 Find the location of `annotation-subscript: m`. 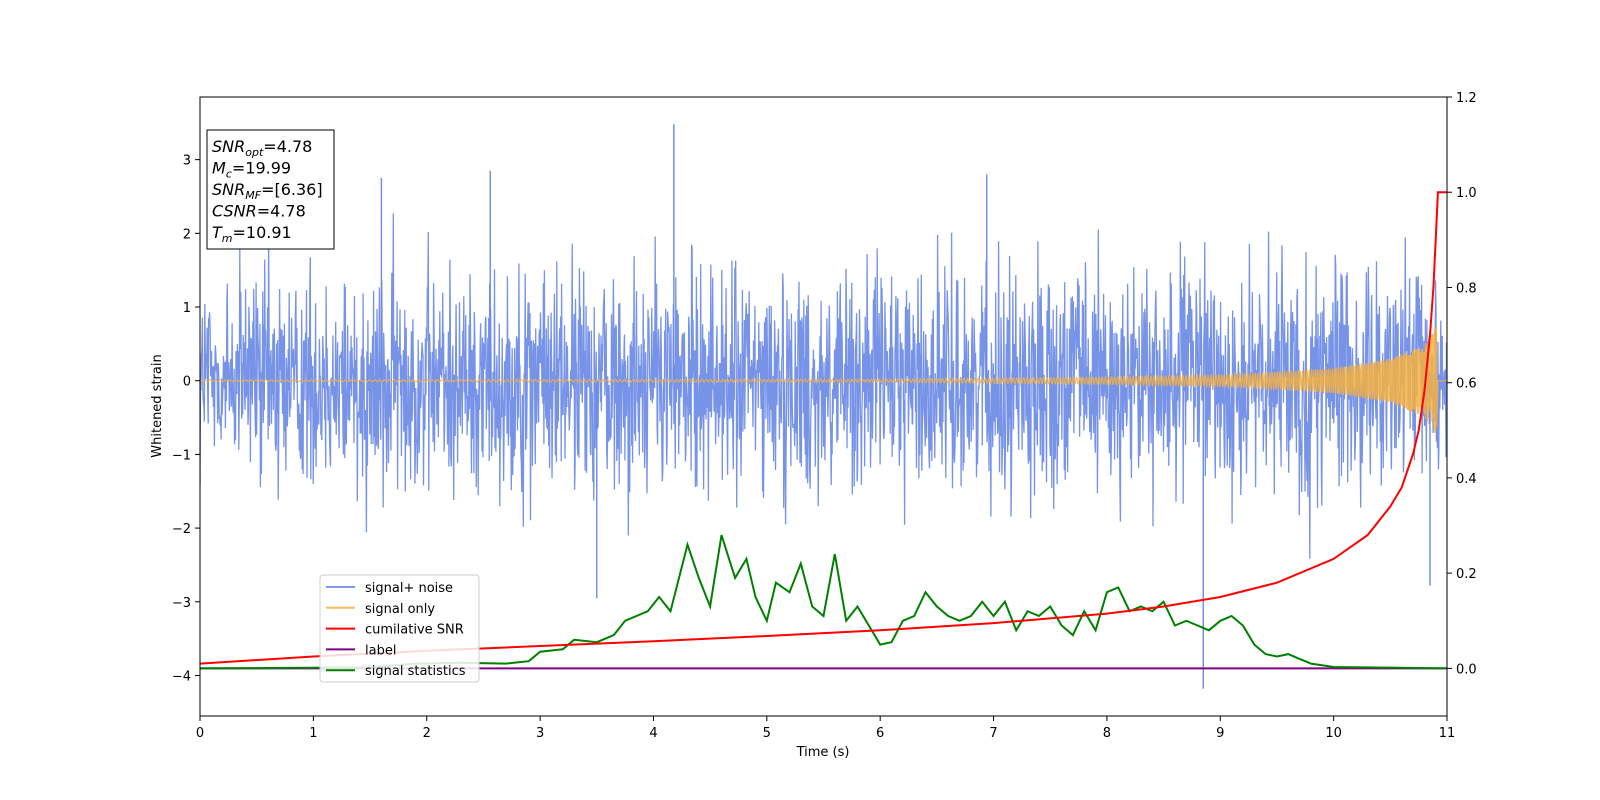

annotation-subscript: m is located at coordinates (227, 238).